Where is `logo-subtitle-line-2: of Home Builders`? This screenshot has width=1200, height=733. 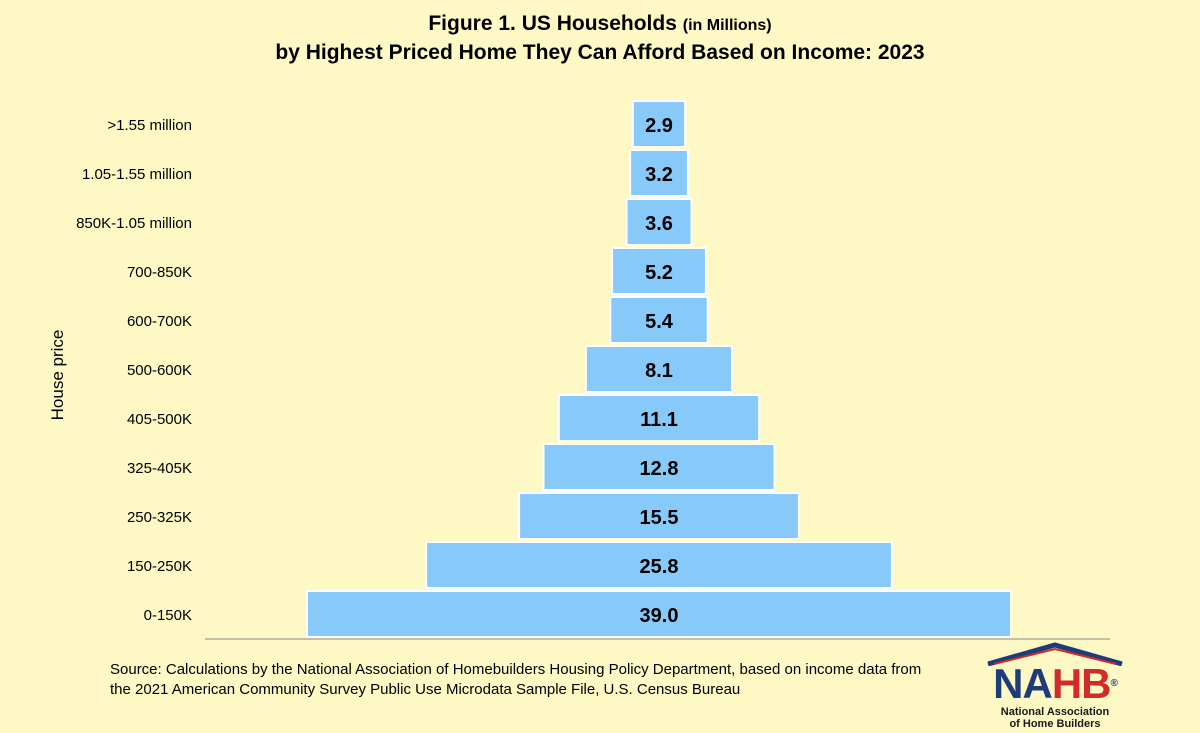 logo-subtitle-line-2: of Home Builders is located at coordinates (1055, 724).